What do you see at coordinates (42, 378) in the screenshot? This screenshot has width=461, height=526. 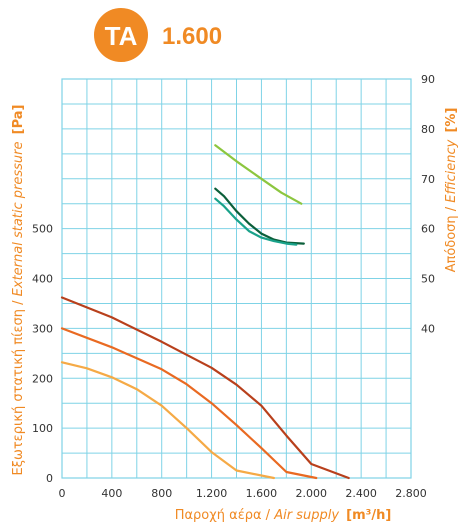 I see `y-left-tick-label: 200` at bounding box center [42, 378].